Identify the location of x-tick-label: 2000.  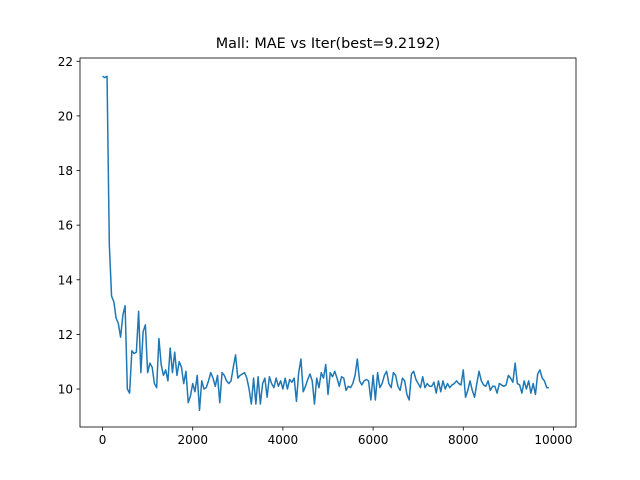
(192, 440).